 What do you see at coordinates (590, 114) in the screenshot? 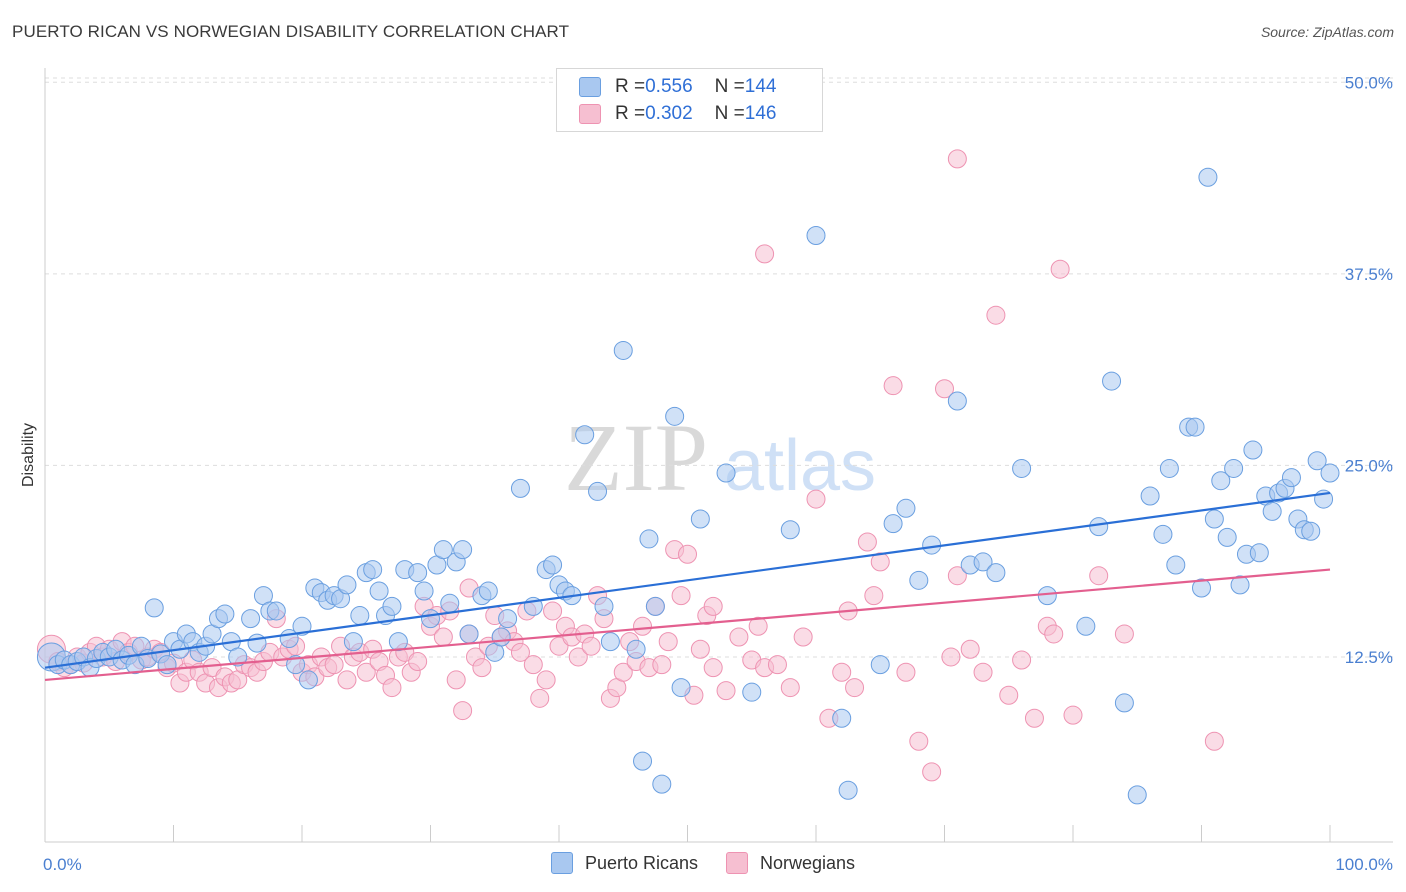
I see `legend-swatch-pink` at bounding box center [590, 114].